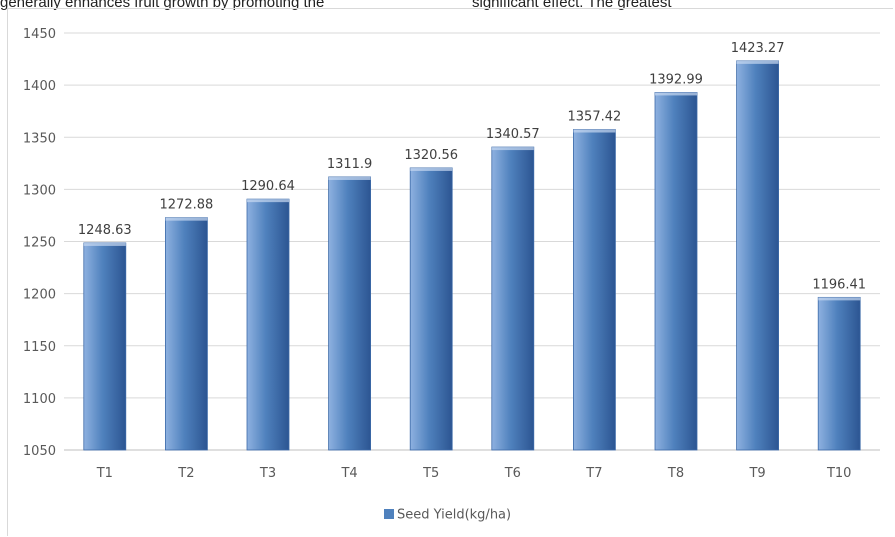 Image resolution: width=895 pixels, height=537 pixels. What do you see at coordinates (838, 473) in the screenshot?
I see `x-tick-label: T10` at bounding box center [838, 473].